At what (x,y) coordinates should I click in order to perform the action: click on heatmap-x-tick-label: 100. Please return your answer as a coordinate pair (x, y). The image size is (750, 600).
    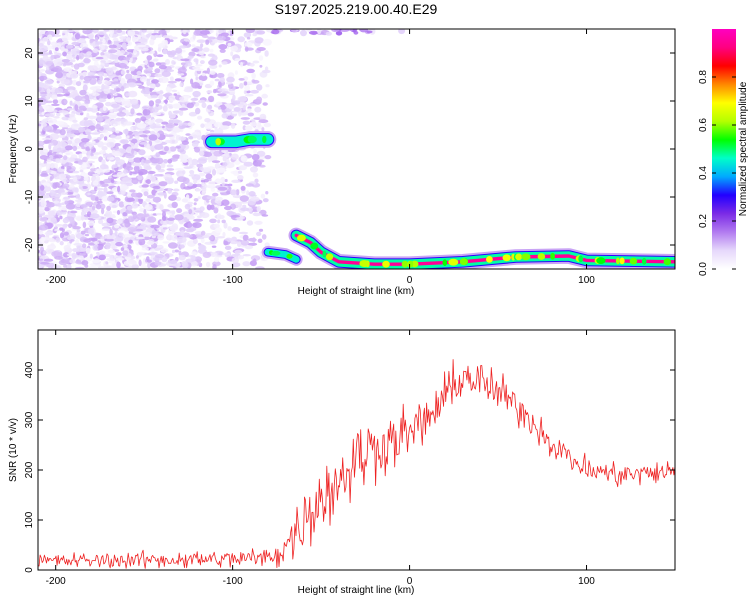
    Looking at the image, I should click on (586, 280).